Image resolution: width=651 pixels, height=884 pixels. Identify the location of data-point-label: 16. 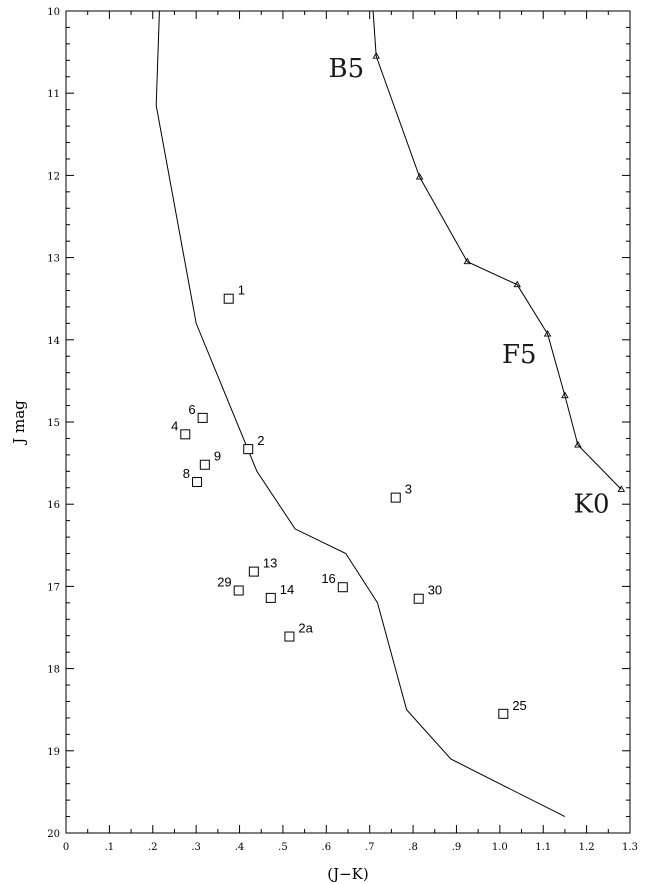
(328, 578).